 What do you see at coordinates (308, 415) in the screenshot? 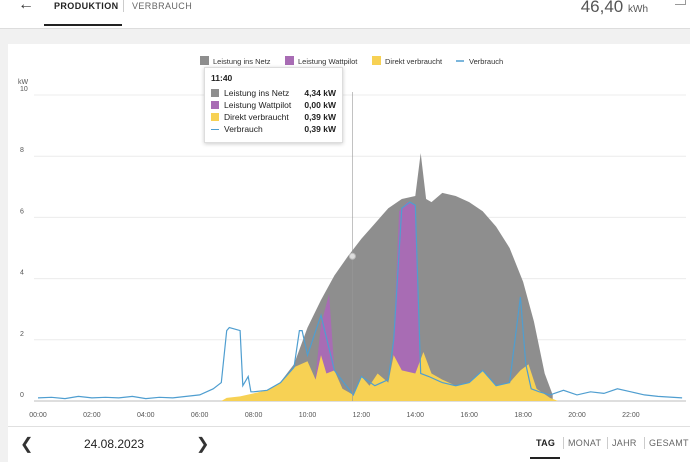
I see `x-tick-label: 10:00` at bounding box center [308, 415].